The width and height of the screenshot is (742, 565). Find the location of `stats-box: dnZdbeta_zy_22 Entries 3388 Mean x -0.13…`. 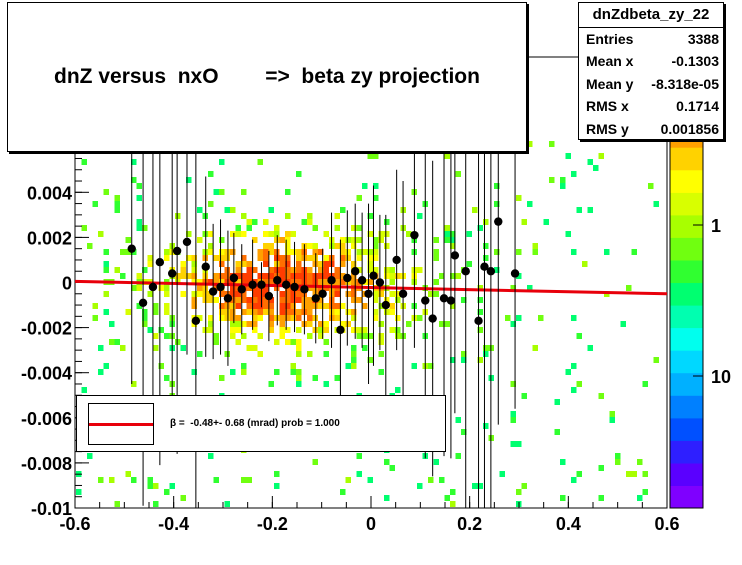

stats-box: dnZdbeta_zy_22 Entries 3388 Mean x -0.13… is located at coordinates (651, 71).